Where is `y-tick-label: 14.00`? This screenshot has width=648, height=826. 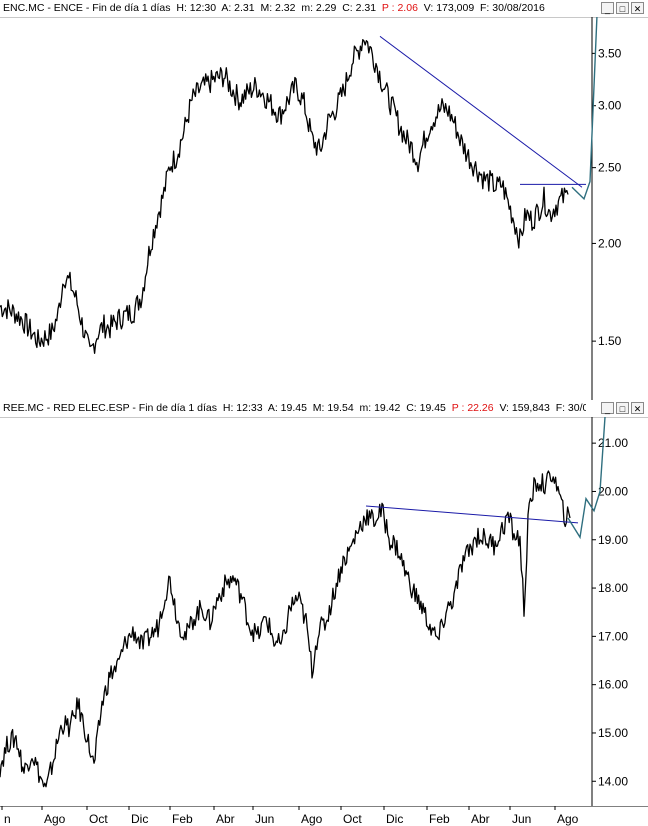
y-tick-label: 14.00 is located at coordinates (613, 781).